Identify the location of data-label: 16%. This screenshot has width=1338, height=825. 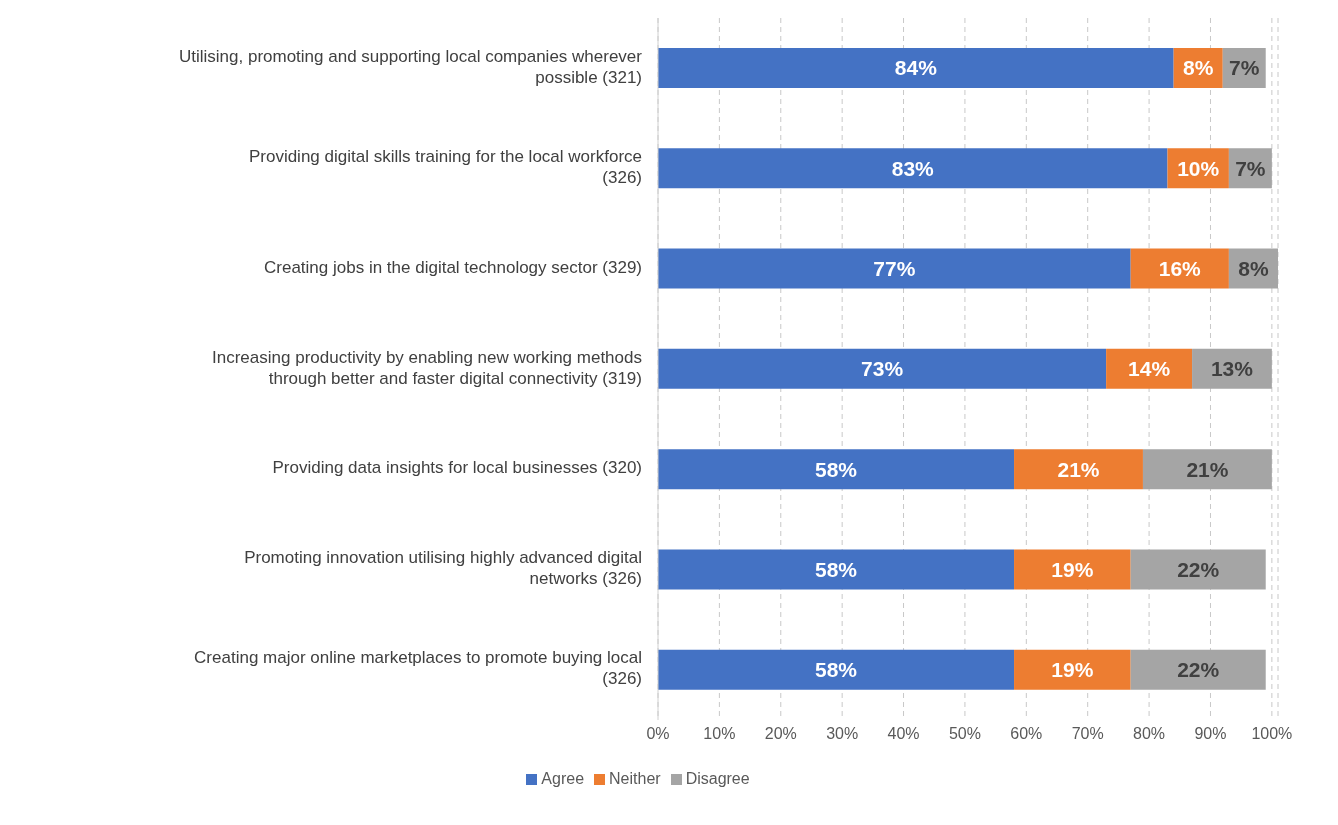
(1180, 269).